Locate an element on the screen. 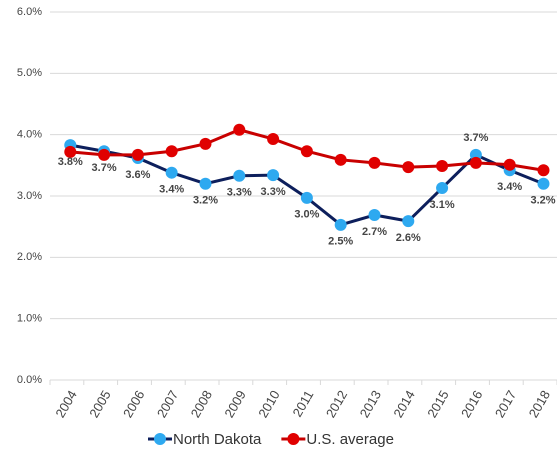 The width and height of the screenshot is (557, 453). legend-label: North Dakota is located at coordinates (217, 439).